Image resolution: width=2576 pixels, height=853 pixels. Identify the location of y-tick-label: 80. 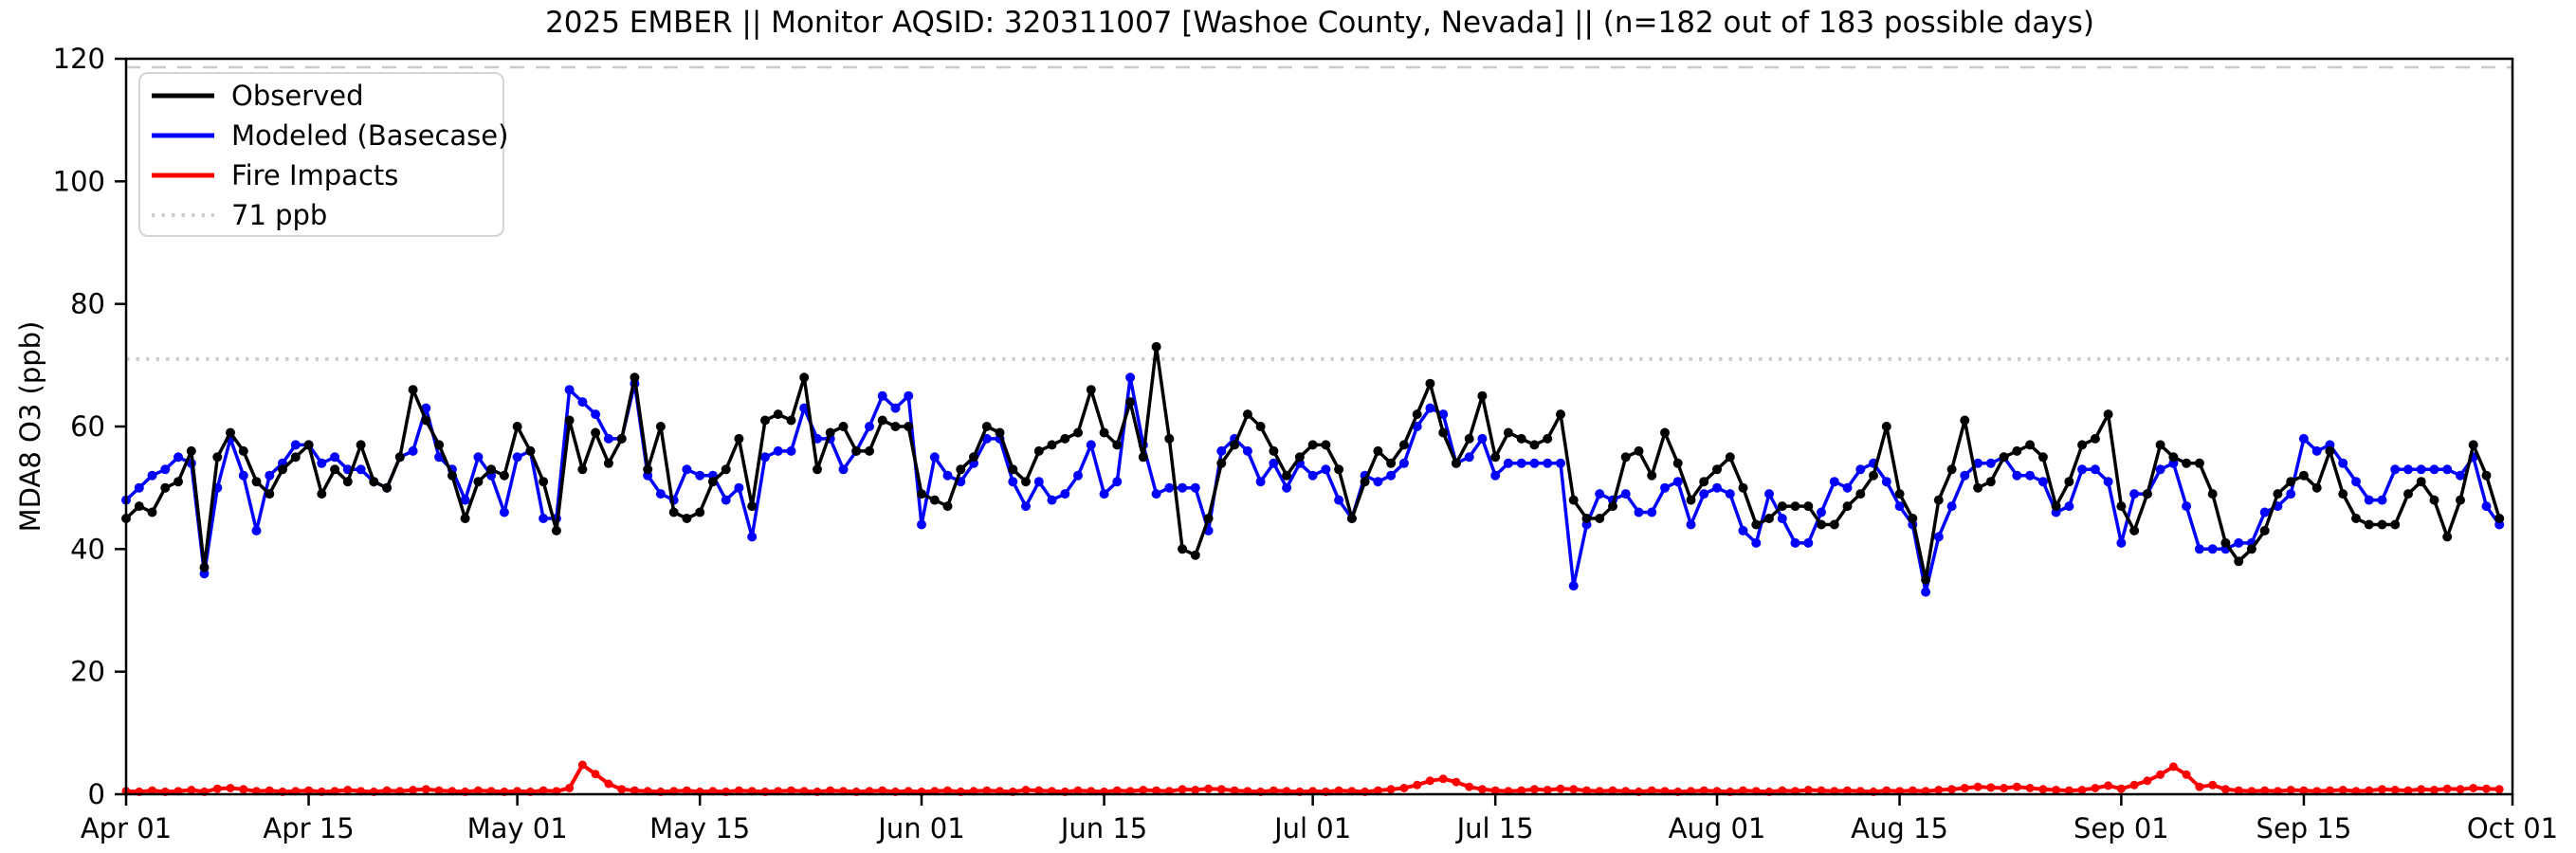
(87, 304).